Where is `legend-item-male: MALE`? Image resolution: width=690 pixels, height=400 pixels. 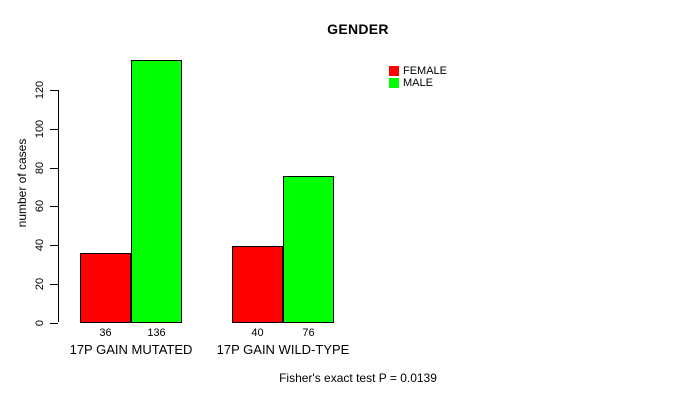
legend-item-male: MALE is located at coordinates (418, 83).